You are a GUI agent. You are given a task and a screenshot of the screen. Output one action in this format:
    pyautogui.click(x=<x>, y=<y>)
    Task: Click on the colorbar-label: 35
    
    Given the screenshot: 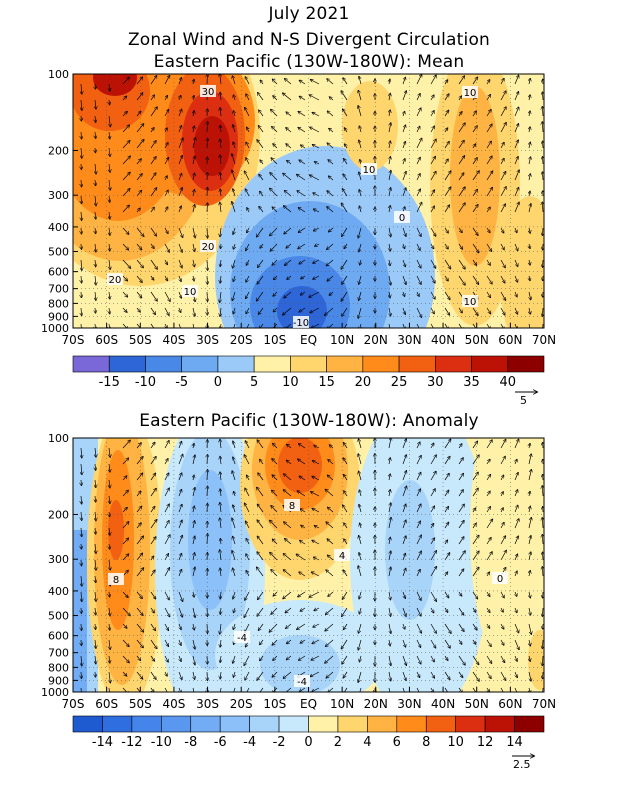 What is the action you would take?
    pyautogui.click(x=471, y=382)
    